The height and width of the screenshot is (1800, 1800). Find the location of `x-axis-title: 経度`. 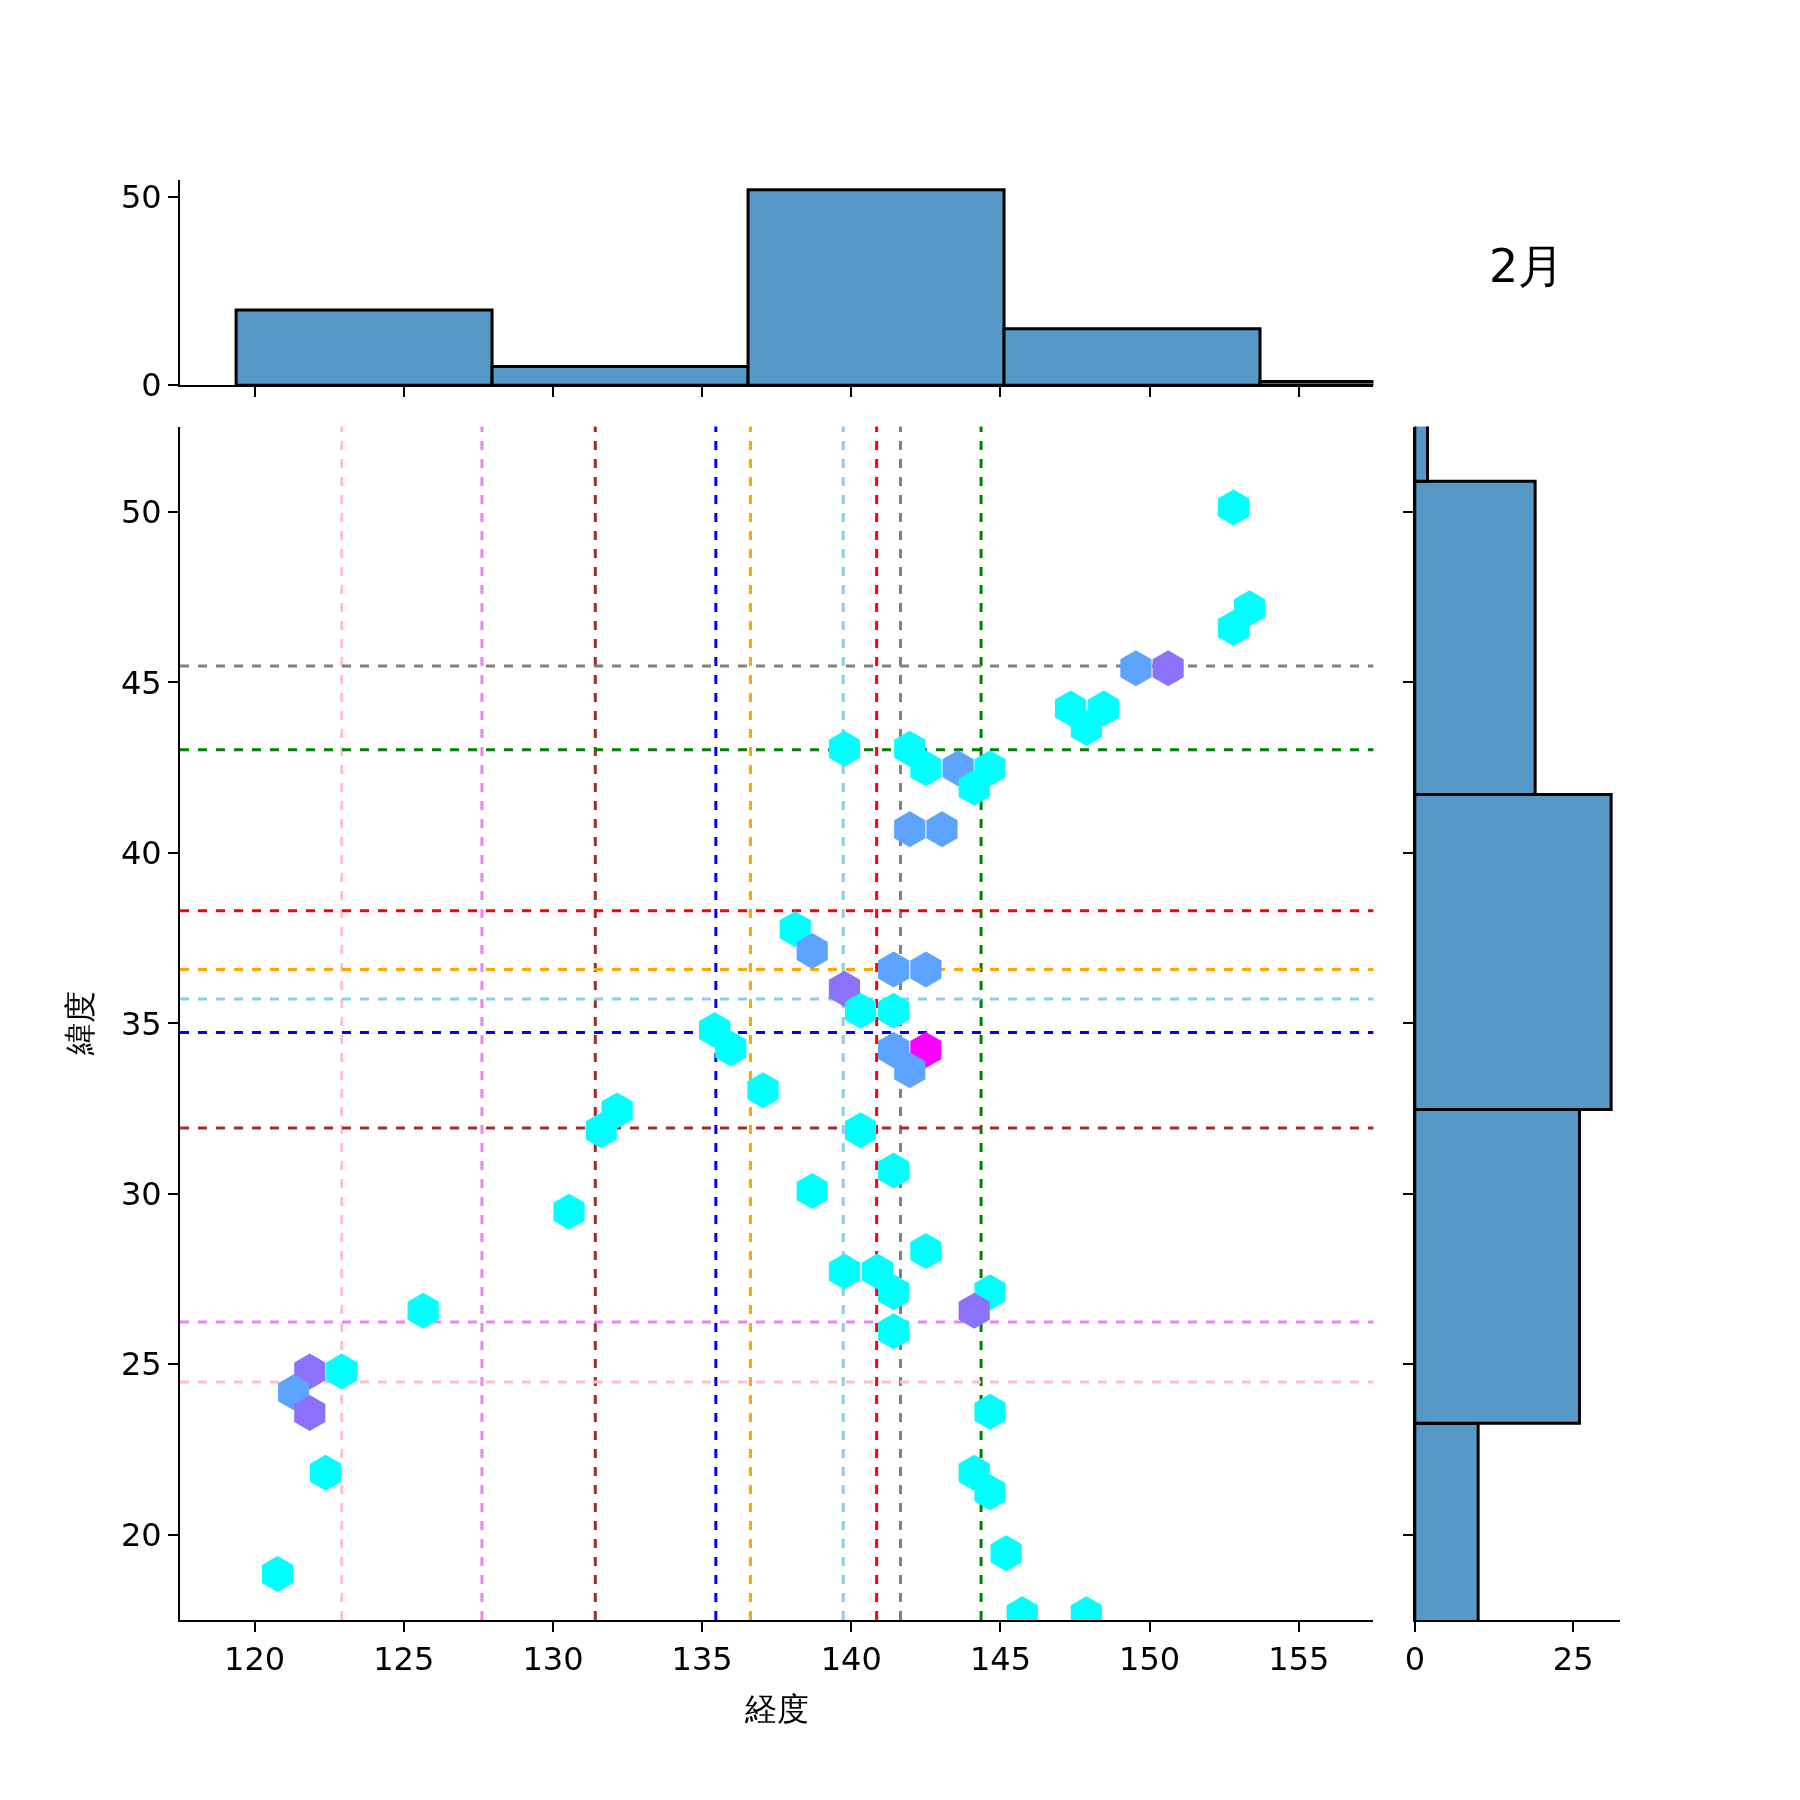

x-axis-title: 経度 is located at coordinates (776, 1708).